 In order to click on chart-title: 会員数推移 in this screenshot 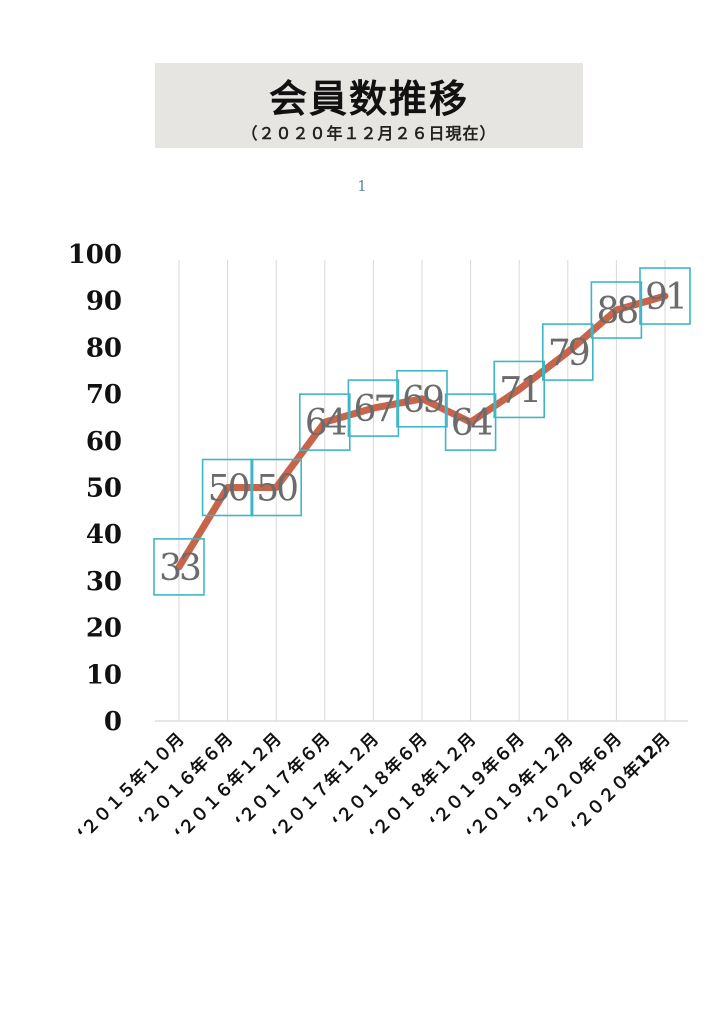, I will do `click(368, 99)`.